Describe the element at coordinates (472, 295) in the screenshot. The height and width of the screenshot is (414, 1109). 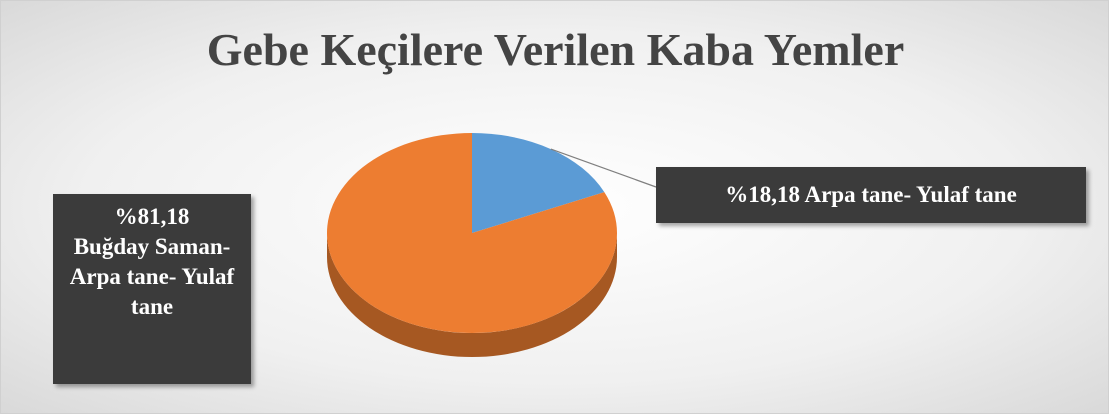
I see `pie-side` at that location.